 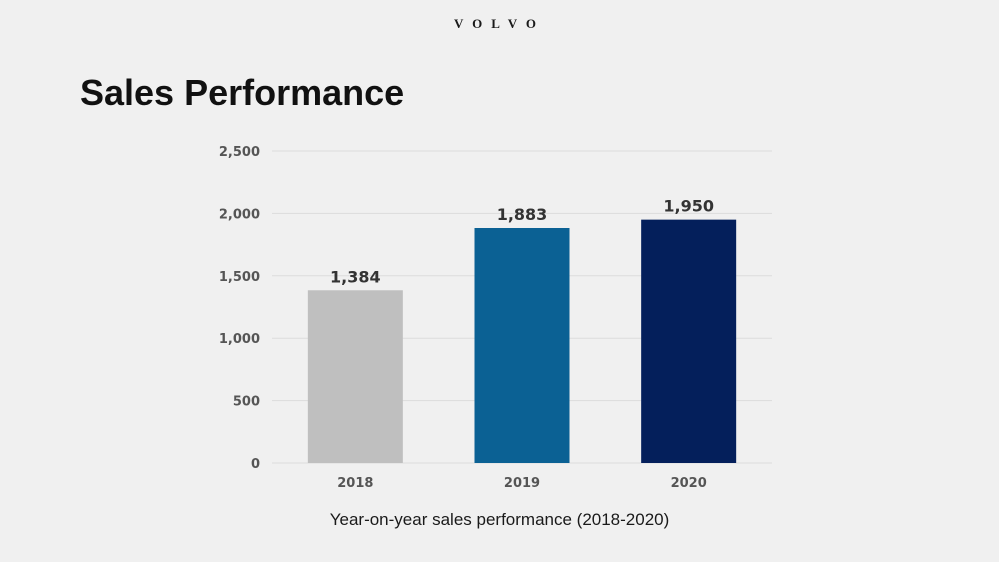 What do you see at coordinates (239, 339) in the screenshot?
I see `y-tick-label: 1,000` at bounding box center [239, 339].